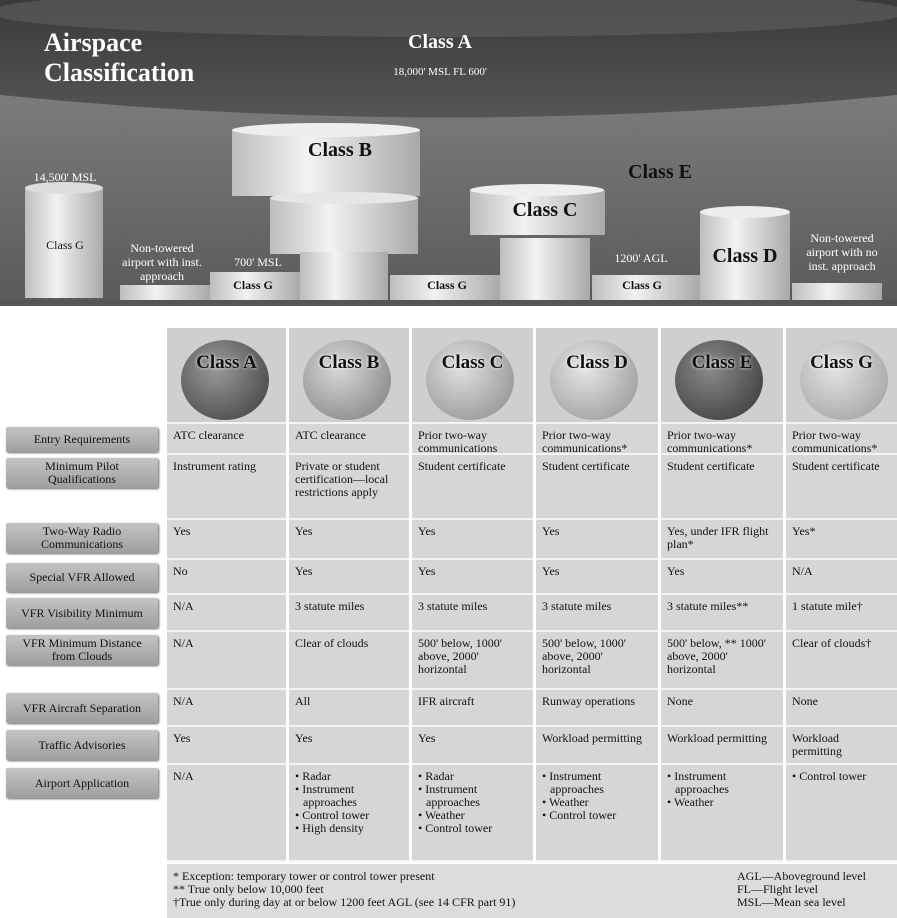 The width and height of the screenshot is (897, 918). Describe the element at coordinates (82, 745) in the screenshot. I see `row-label: Traffic Advisories` at that location.